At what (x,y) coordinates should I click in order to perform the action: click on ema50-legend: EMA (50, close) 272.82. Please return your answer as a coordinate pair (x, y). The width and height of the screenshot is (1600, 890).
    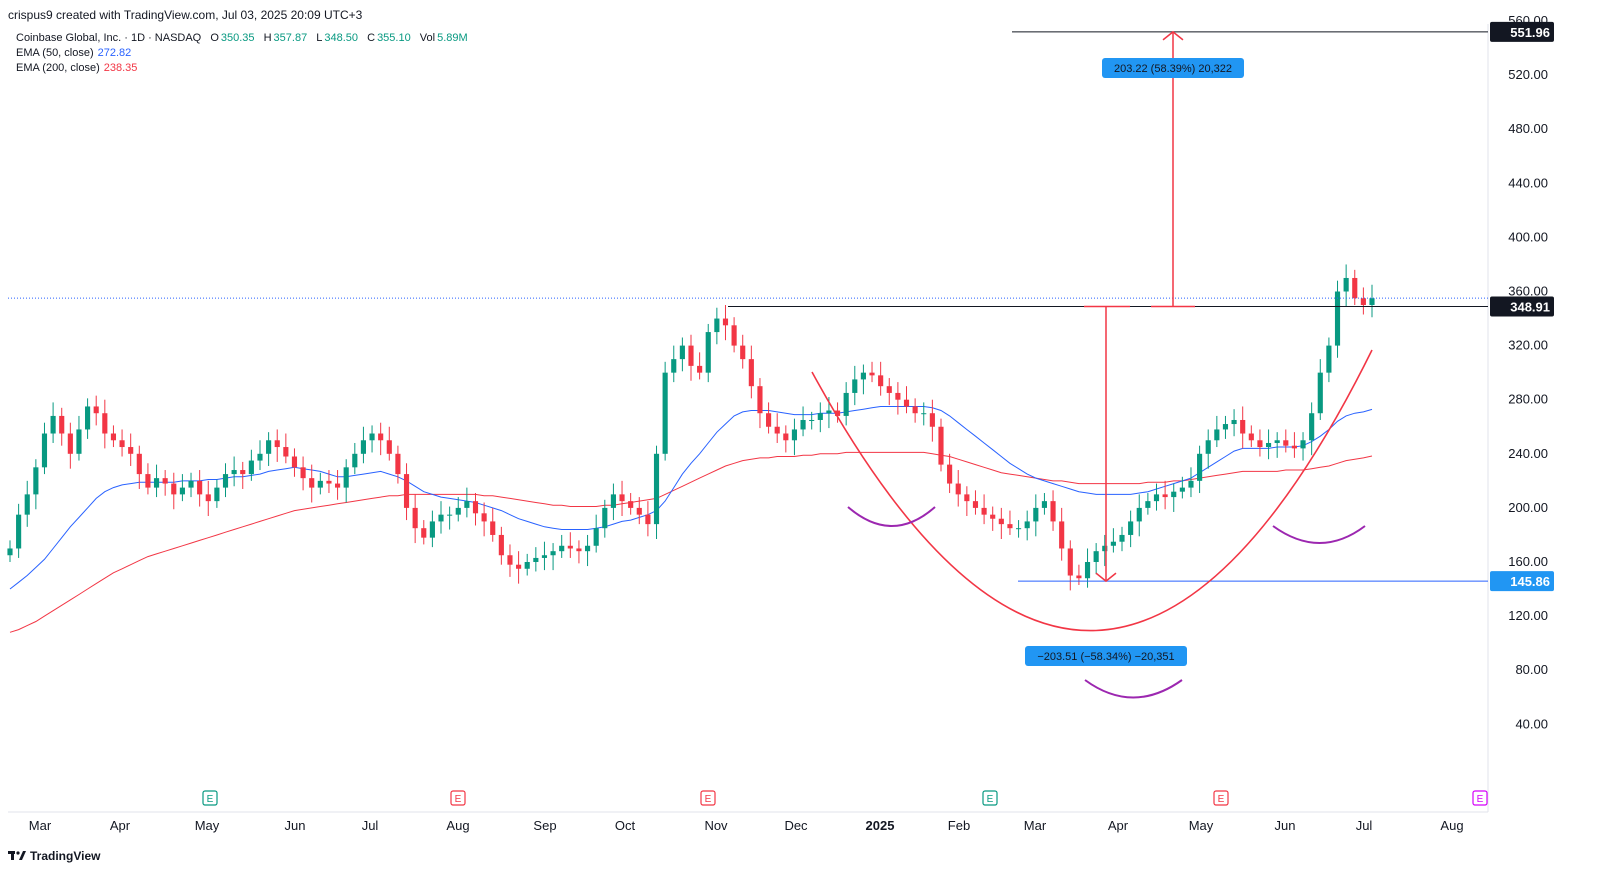
    Looking at the image, I should click on (245, 53).